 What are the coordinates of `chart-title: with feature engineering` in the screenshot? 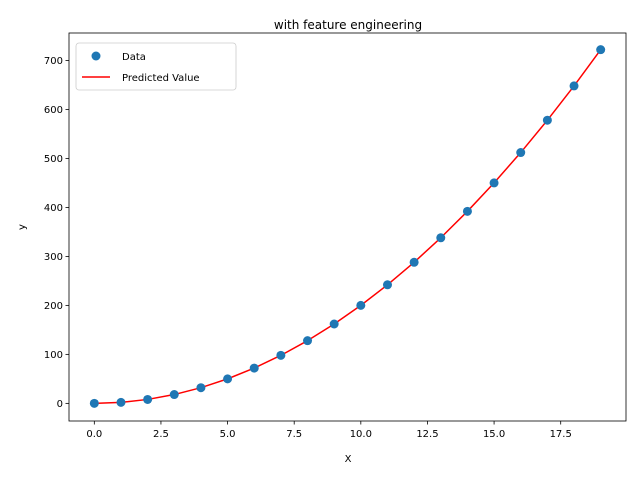 It's located at (348, 25).